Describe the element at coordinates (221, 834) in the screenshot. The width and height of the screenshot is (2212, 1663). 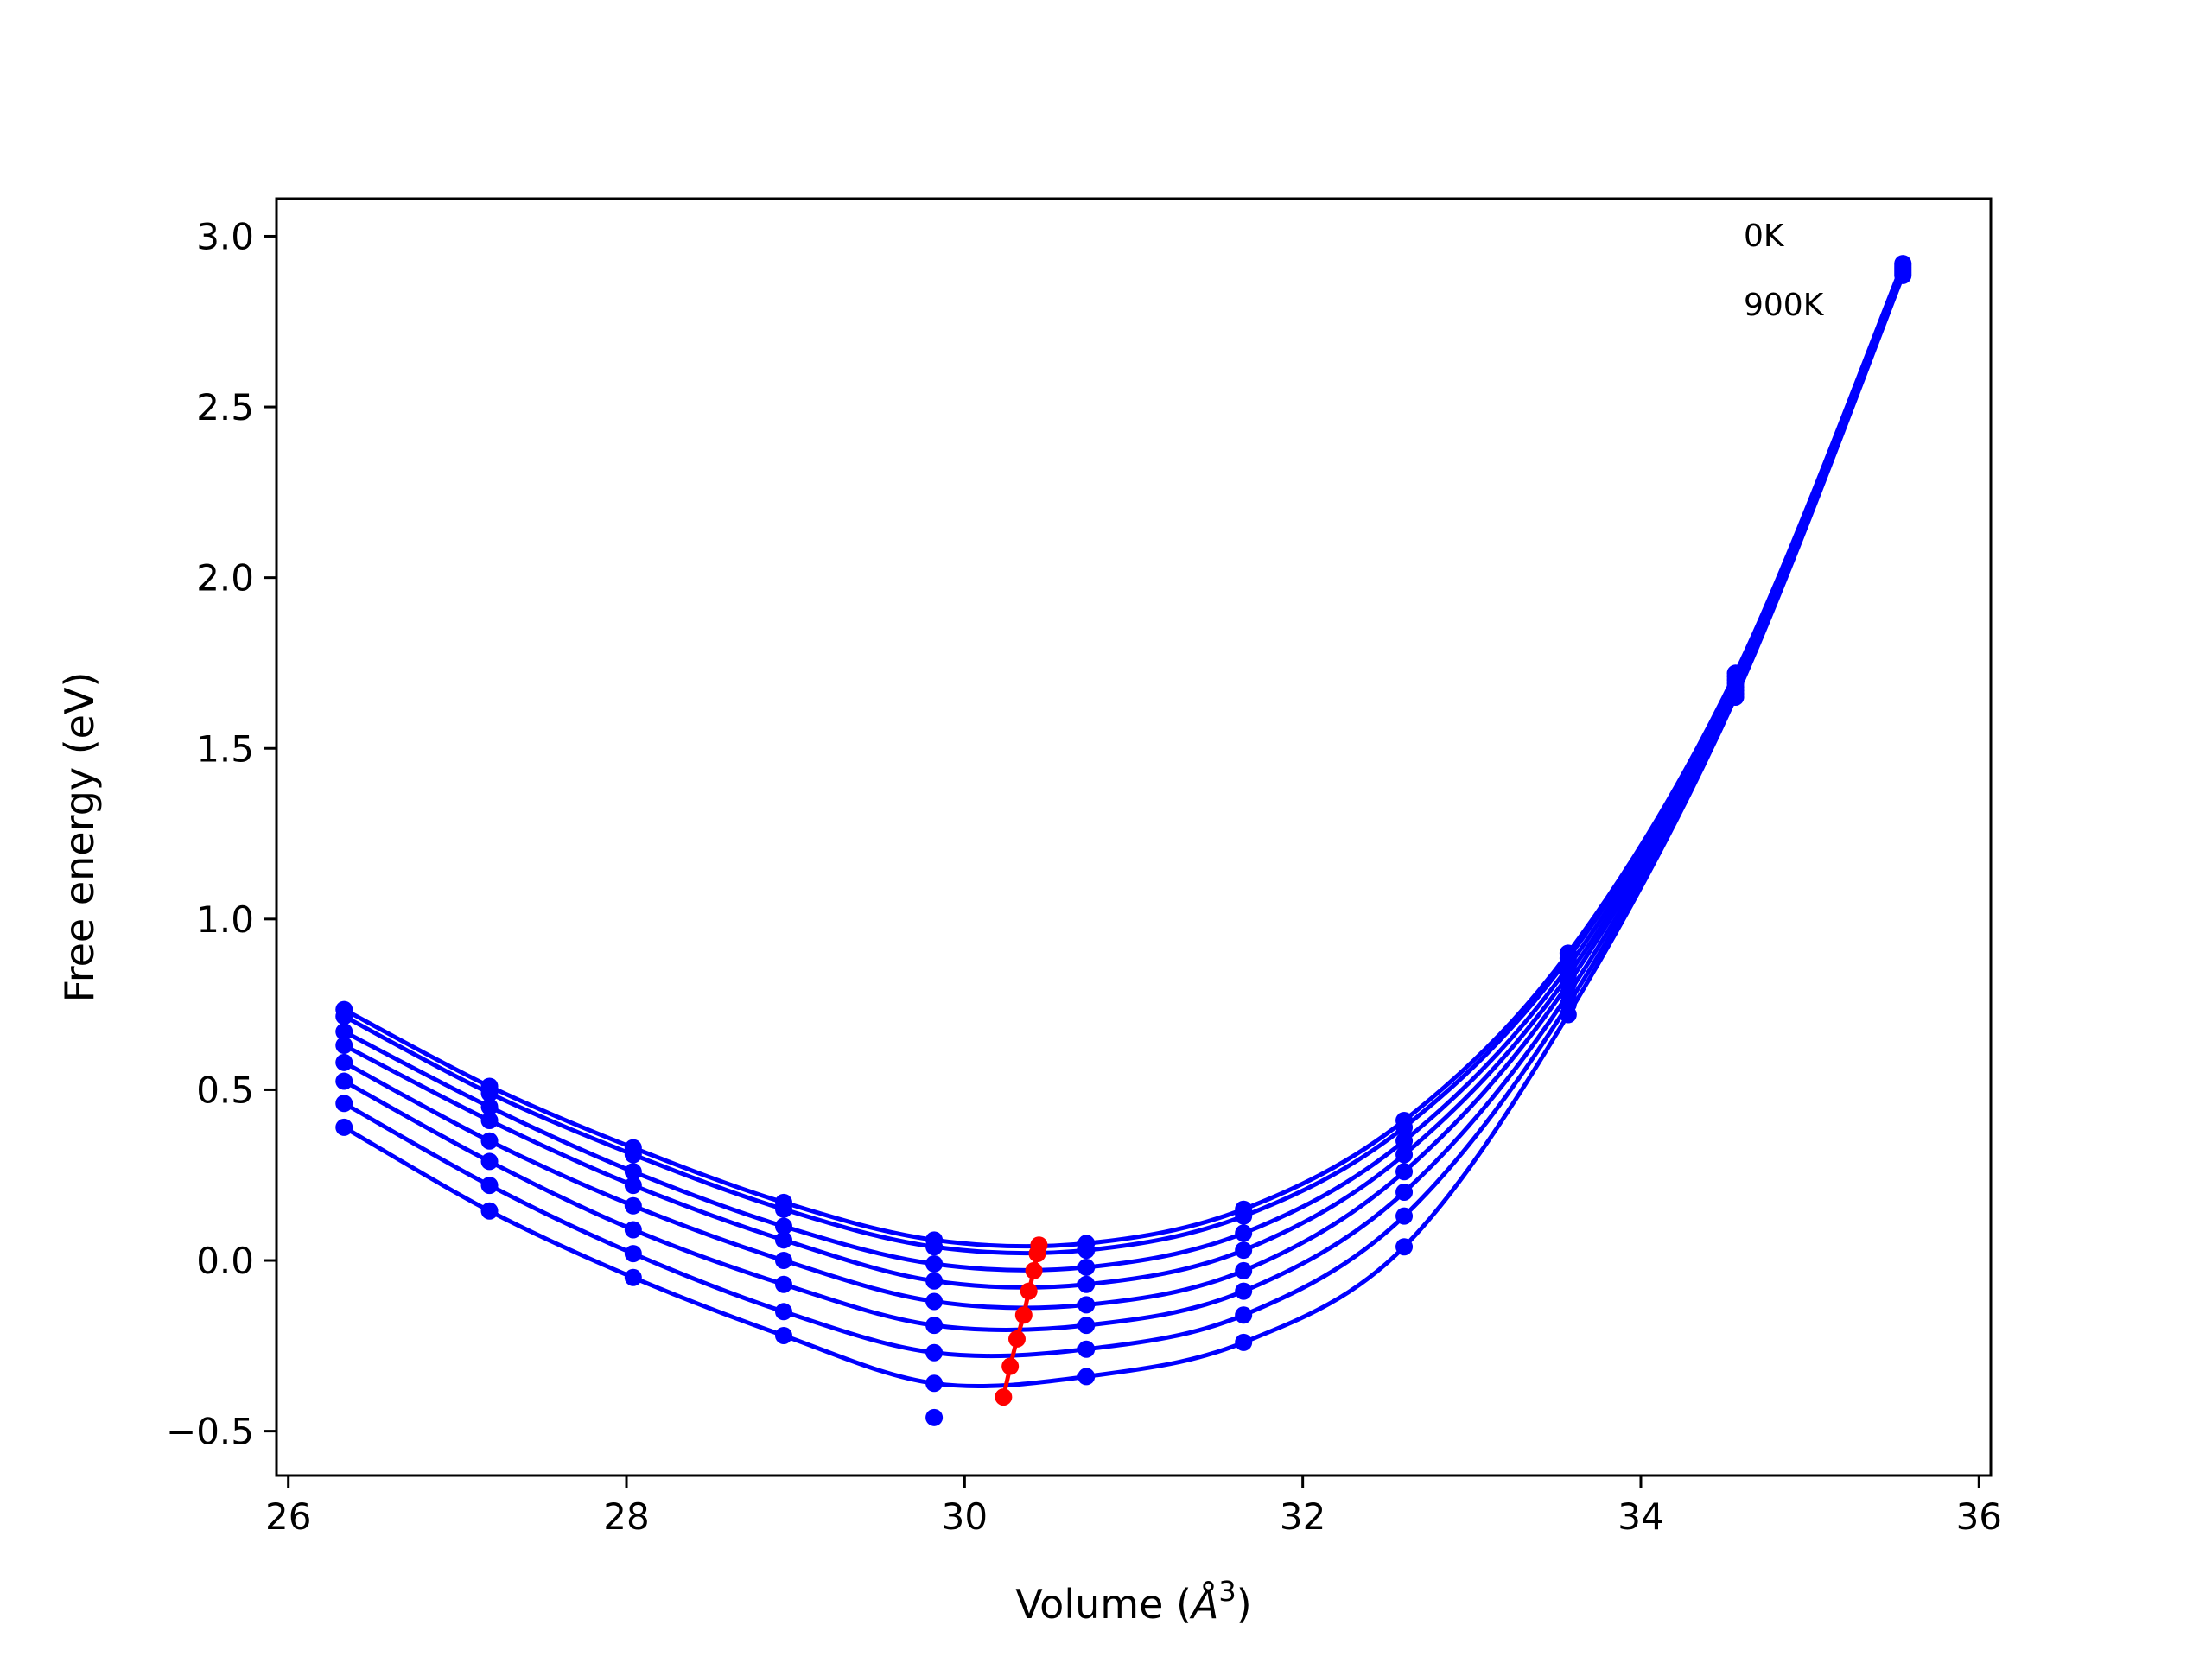
I see `y-axis-ticks: −0.5 0.0 0.5 1.0 1.5 2.0 2.5 3.0` at that location.